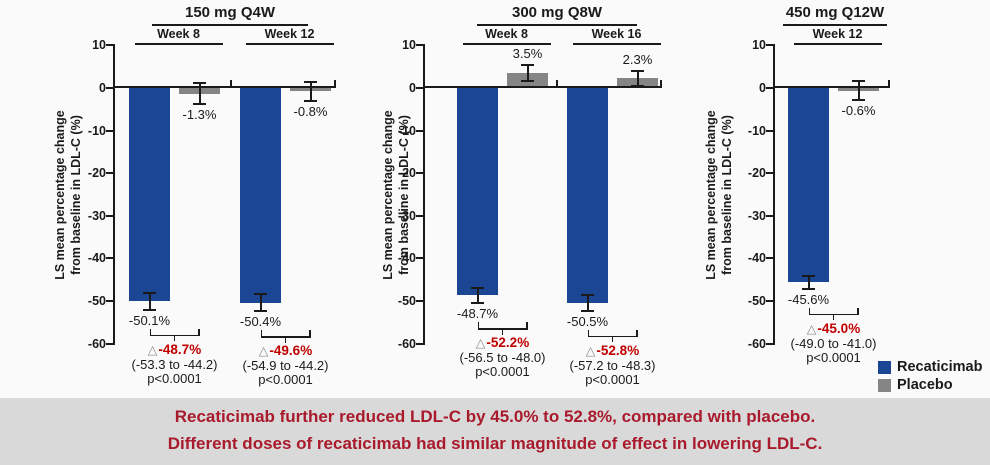 The image size is (990, 465). I want to click on delta-value: △-49.6%, so click(286, 351).